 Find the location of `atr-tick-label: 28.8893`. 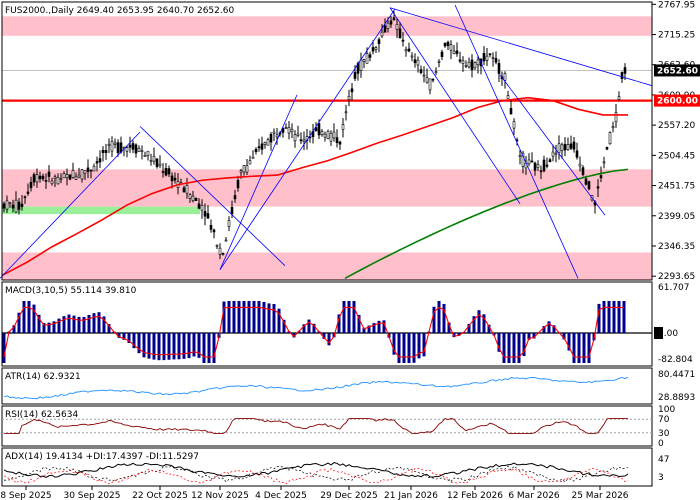

atr-tick-label: 28.8893 is located at coordinates (676, 398).